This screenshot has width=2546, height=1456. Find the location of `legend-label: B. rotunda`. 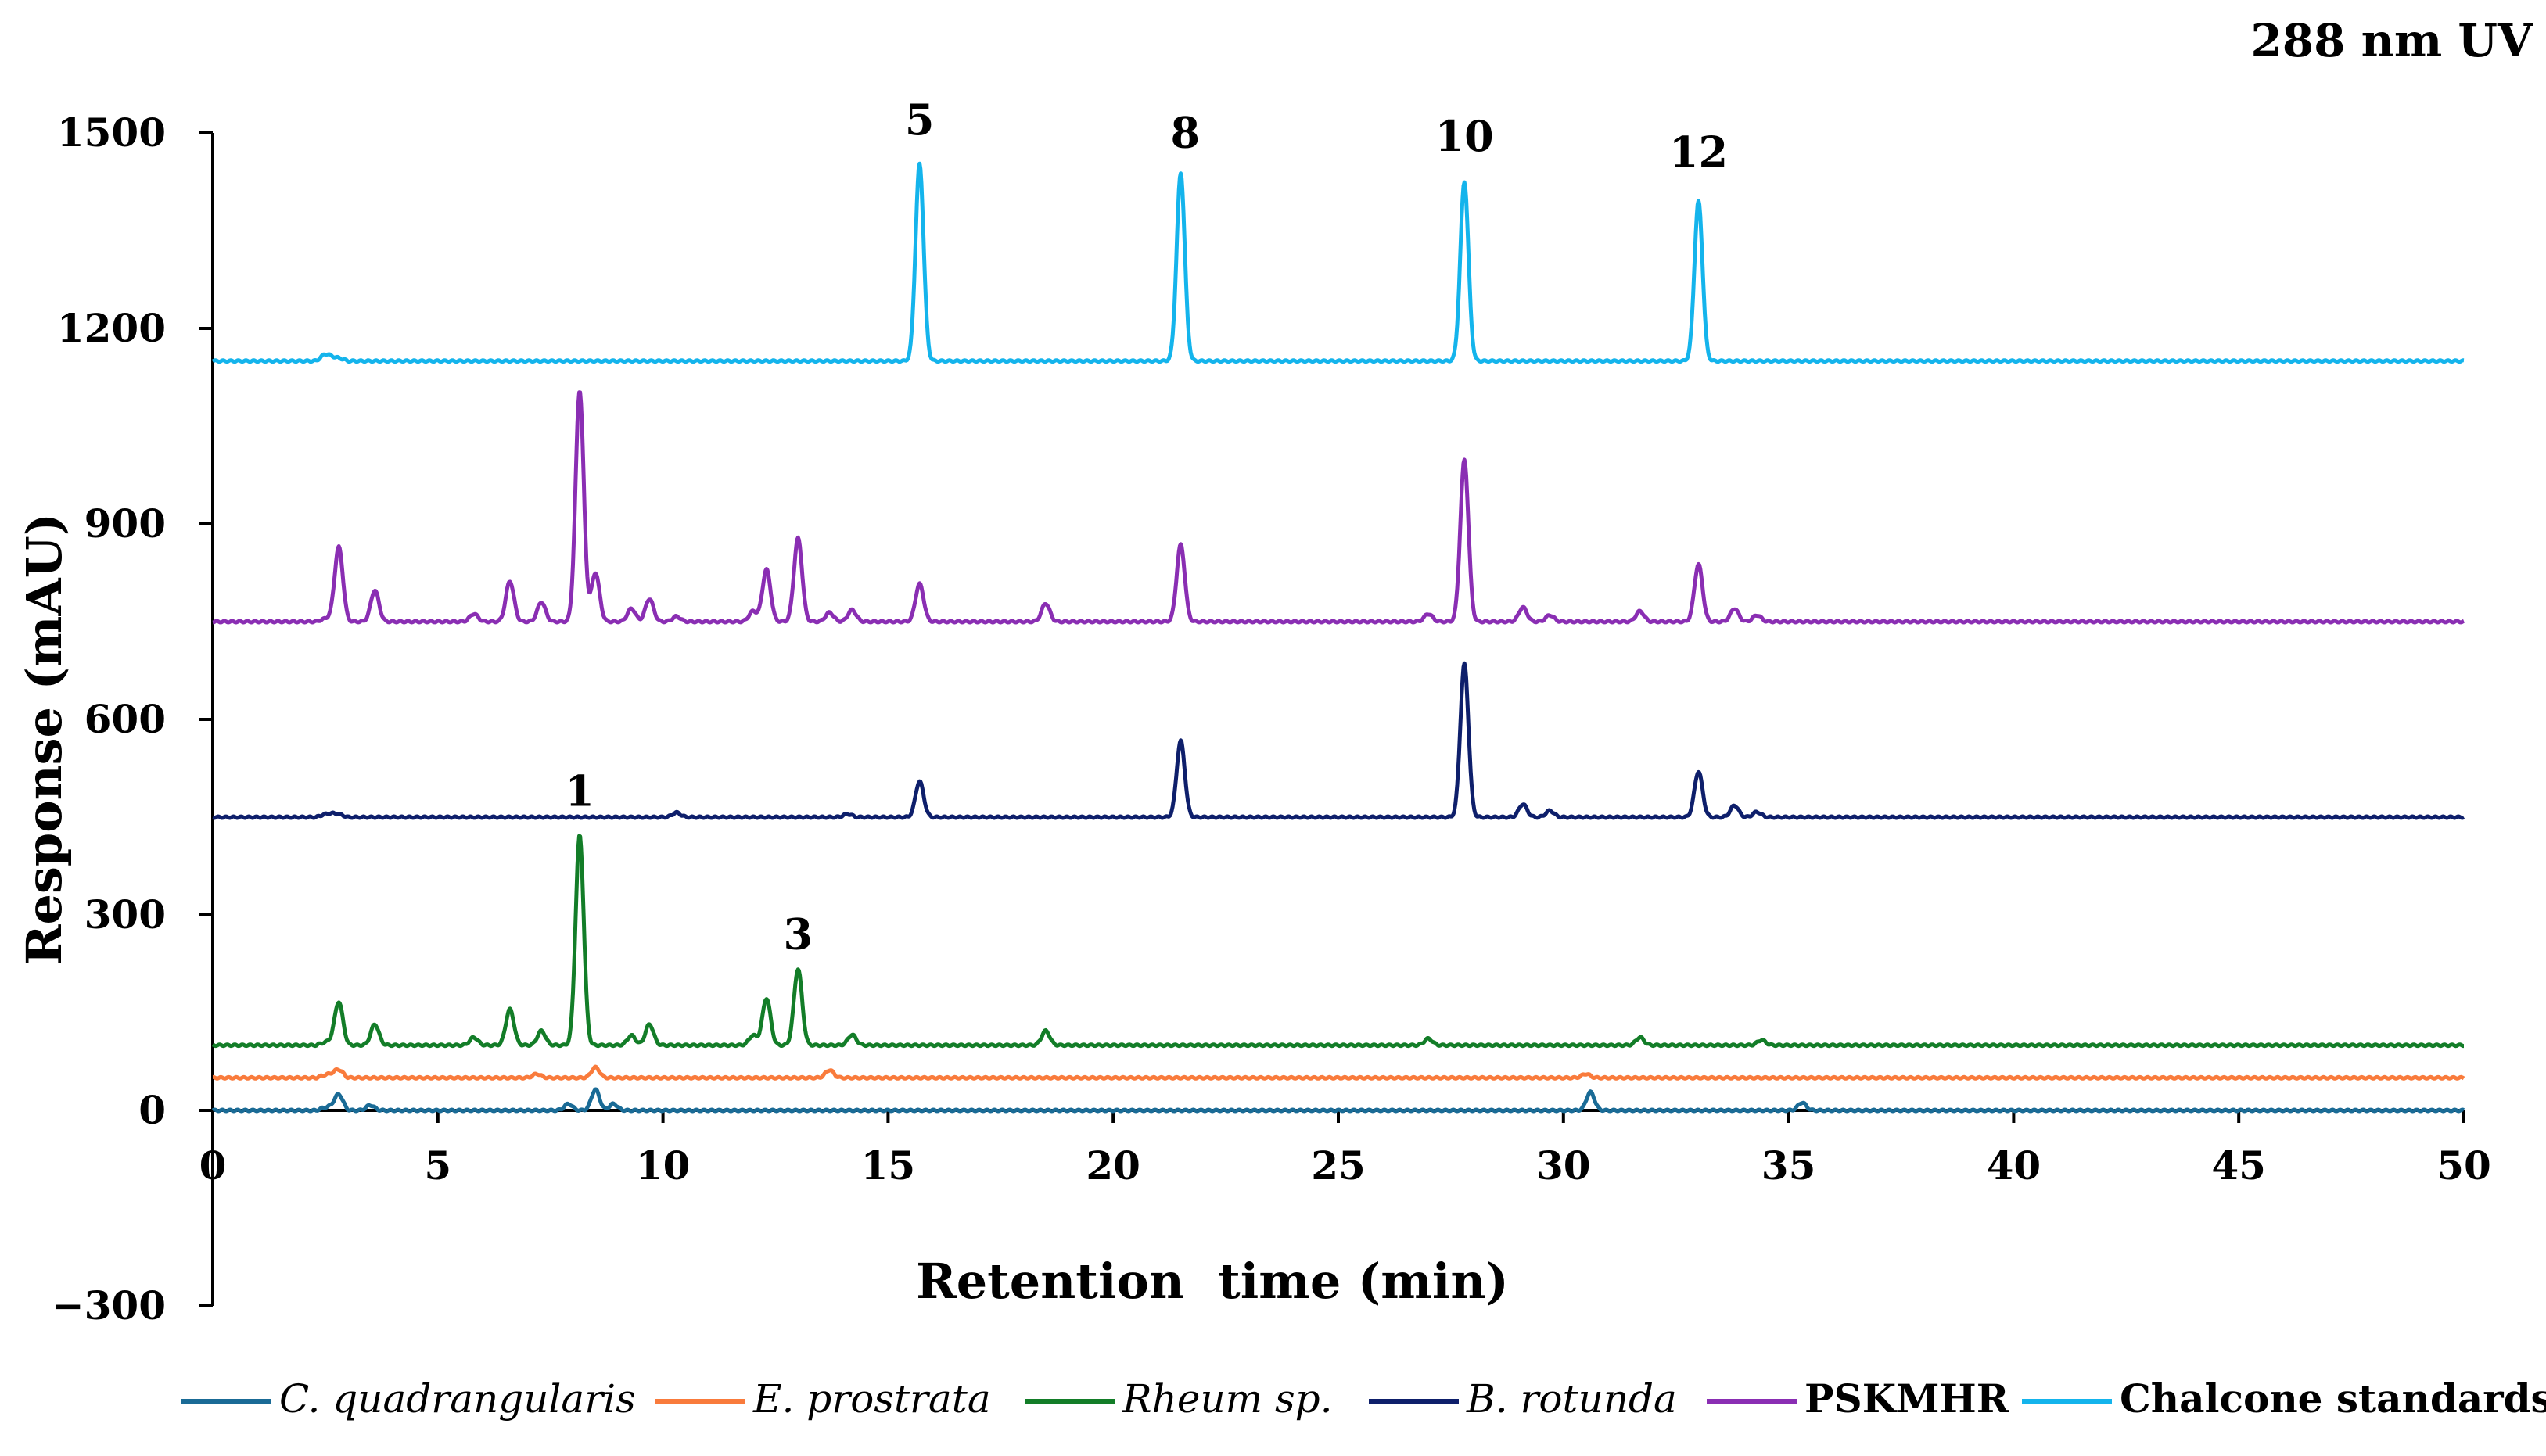

legend-label: B. rotunda is located at coordinates (1572, 1399).